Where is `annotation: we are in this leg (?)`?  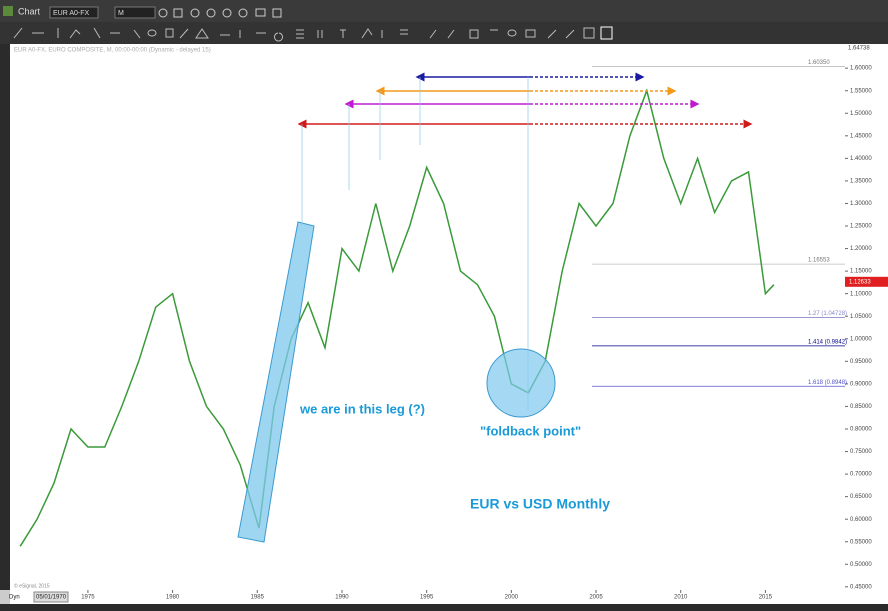 annotation: we are in this leg (?) is located at coordinates (362, 408).